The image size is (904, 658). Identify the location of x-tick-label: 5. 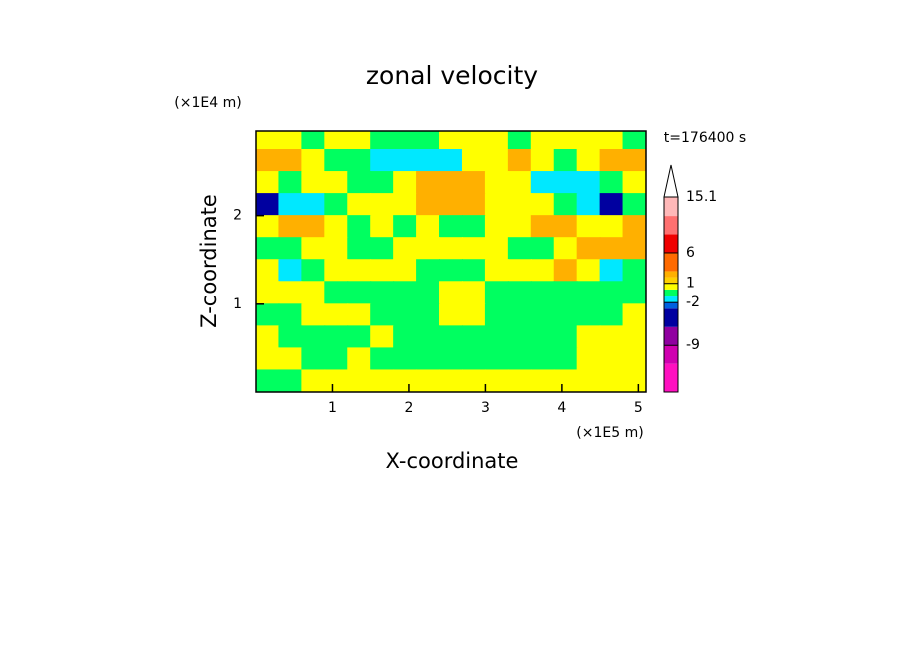
(638, 408).